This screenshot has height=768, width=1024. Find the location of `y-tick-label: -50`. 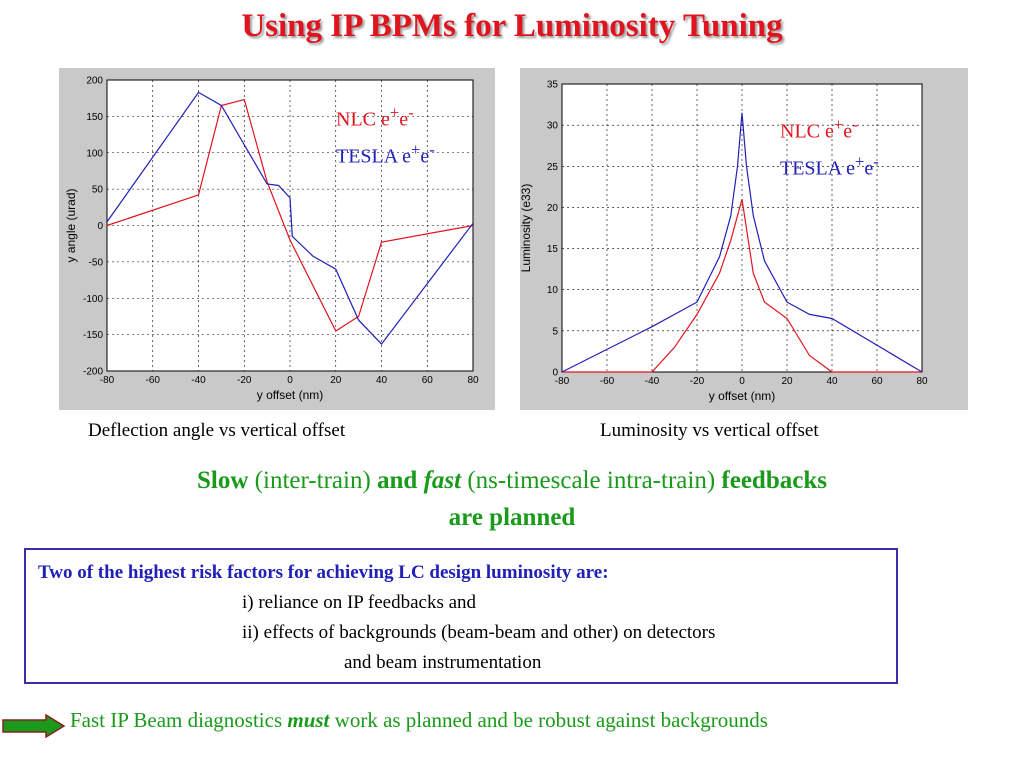

y-tick-label: -50 is located at coordinates (96, 262).